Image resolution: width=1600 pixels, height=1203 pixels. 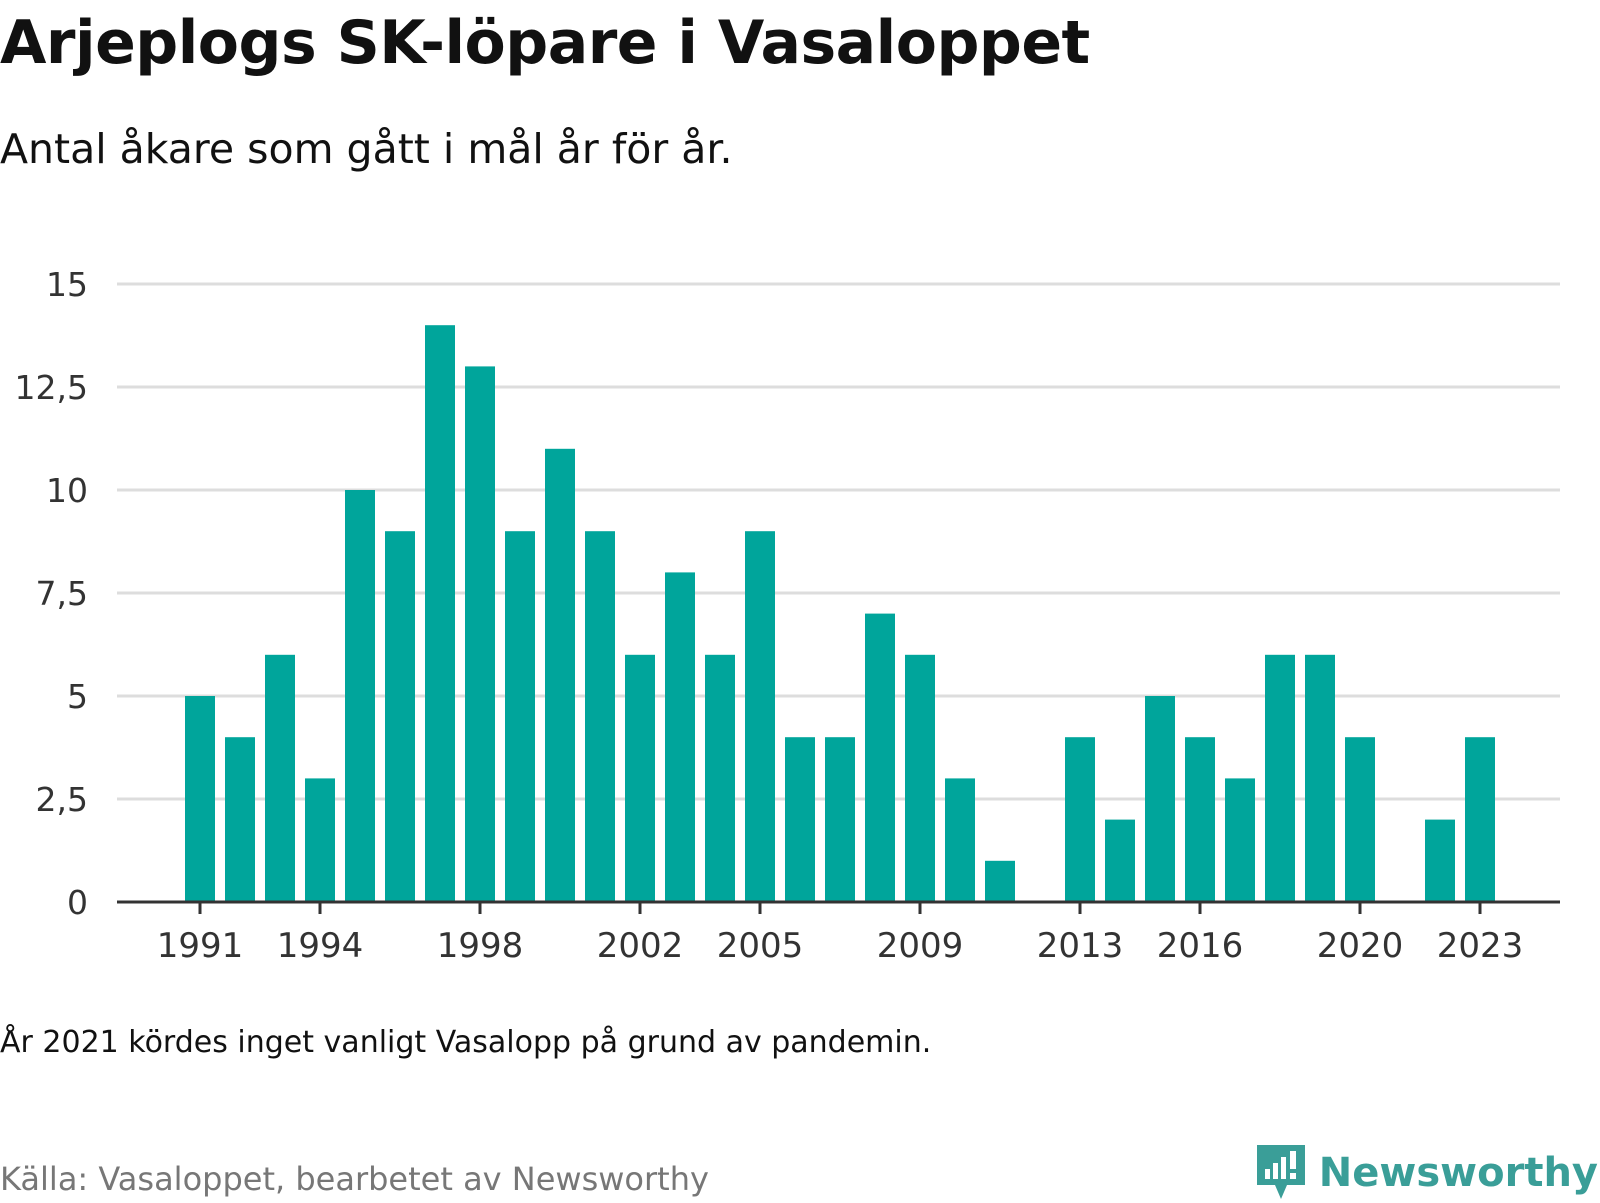 I want to click on x-tick-label: 2005, so click(x=760, y=946).